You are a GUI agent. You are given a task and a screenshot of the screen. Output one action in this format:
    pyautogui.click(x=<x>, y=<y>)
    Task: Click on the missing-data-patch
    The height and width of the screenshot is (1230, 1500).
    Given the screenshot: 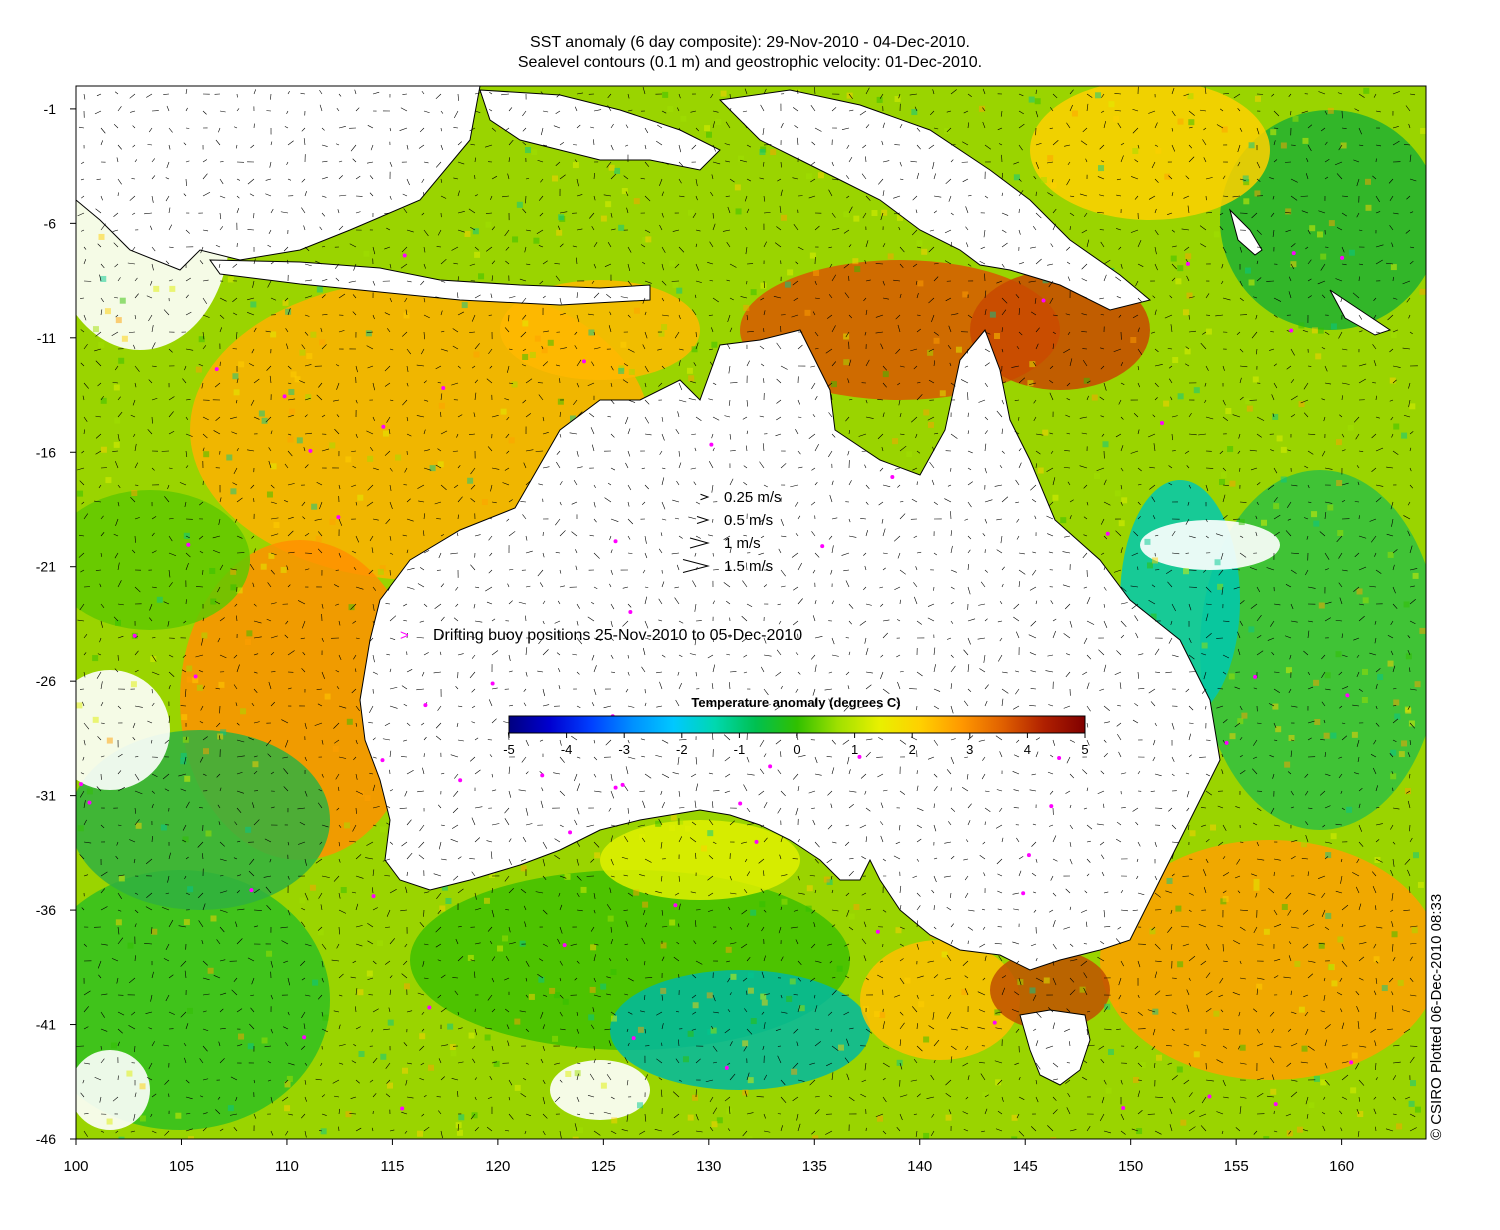 What is the action you would take?
    pyautogui.click(x=110, y=1090)
    